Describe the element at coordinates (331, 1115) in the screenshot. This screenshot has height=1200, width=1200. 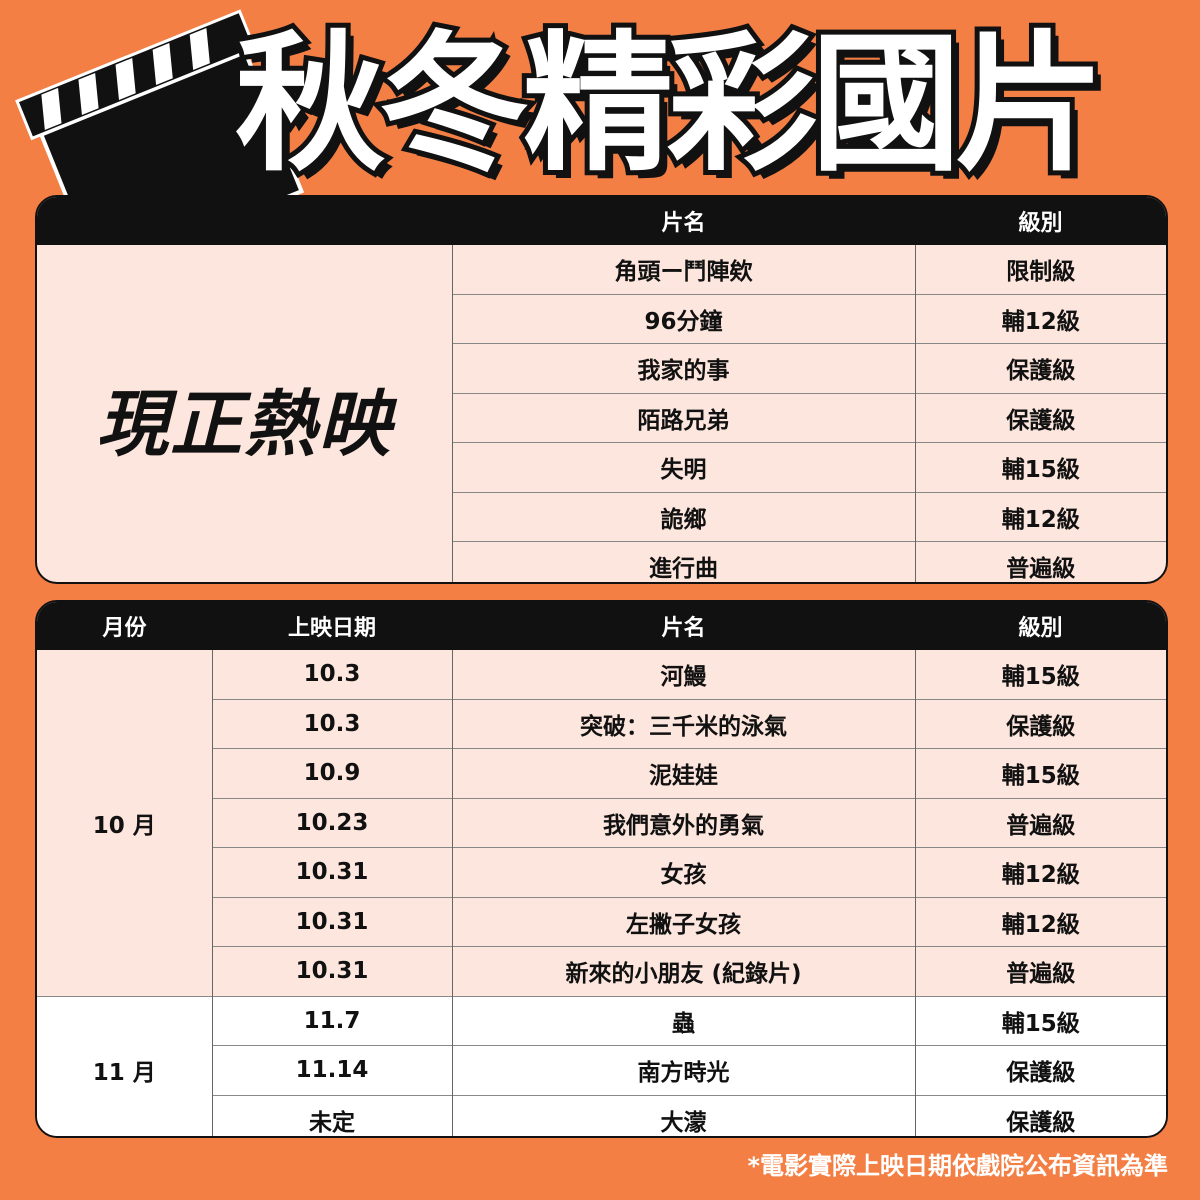
I see `release-date: 未定` at that location.